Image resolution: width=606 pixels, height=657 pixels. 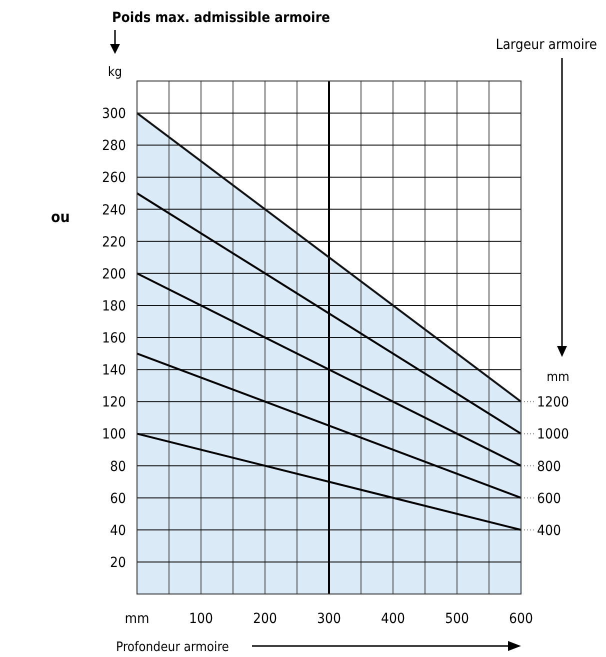 I want to click on y-tick-label: 100, so click(x=114, y=434).